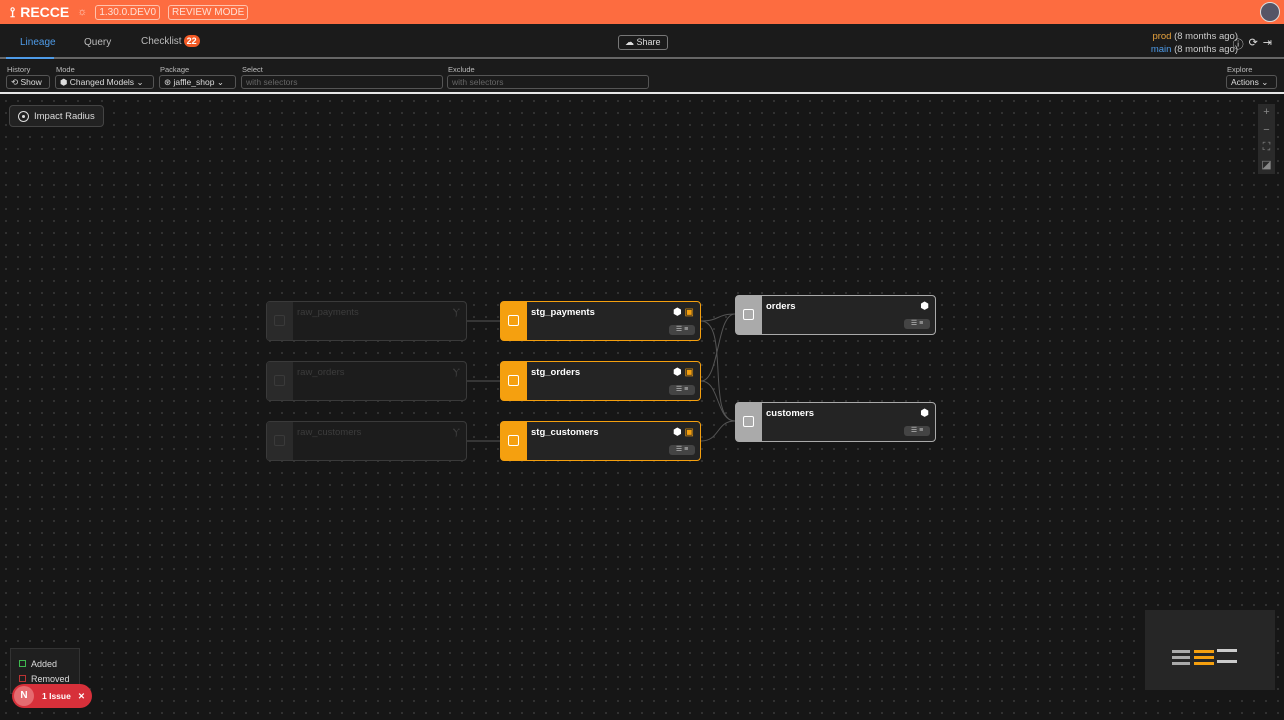 This screenshot has width=1284, height=720. What do you see at coordinates (835, 315) in the screenshot?
I see `node-orders: orders ⬢ ☰ ≡` at bounding box center [835, 315].